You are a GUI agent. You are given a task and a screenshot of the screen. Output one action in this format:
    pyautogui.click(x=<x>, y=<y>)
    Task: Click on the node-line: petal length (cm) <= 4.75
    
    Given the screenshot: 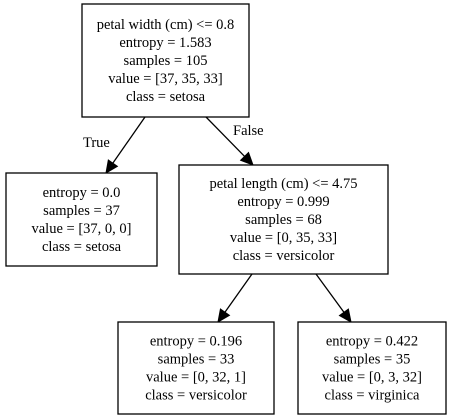 What is the action you would take?
    pyautogui.click(x=283, y=184)
    